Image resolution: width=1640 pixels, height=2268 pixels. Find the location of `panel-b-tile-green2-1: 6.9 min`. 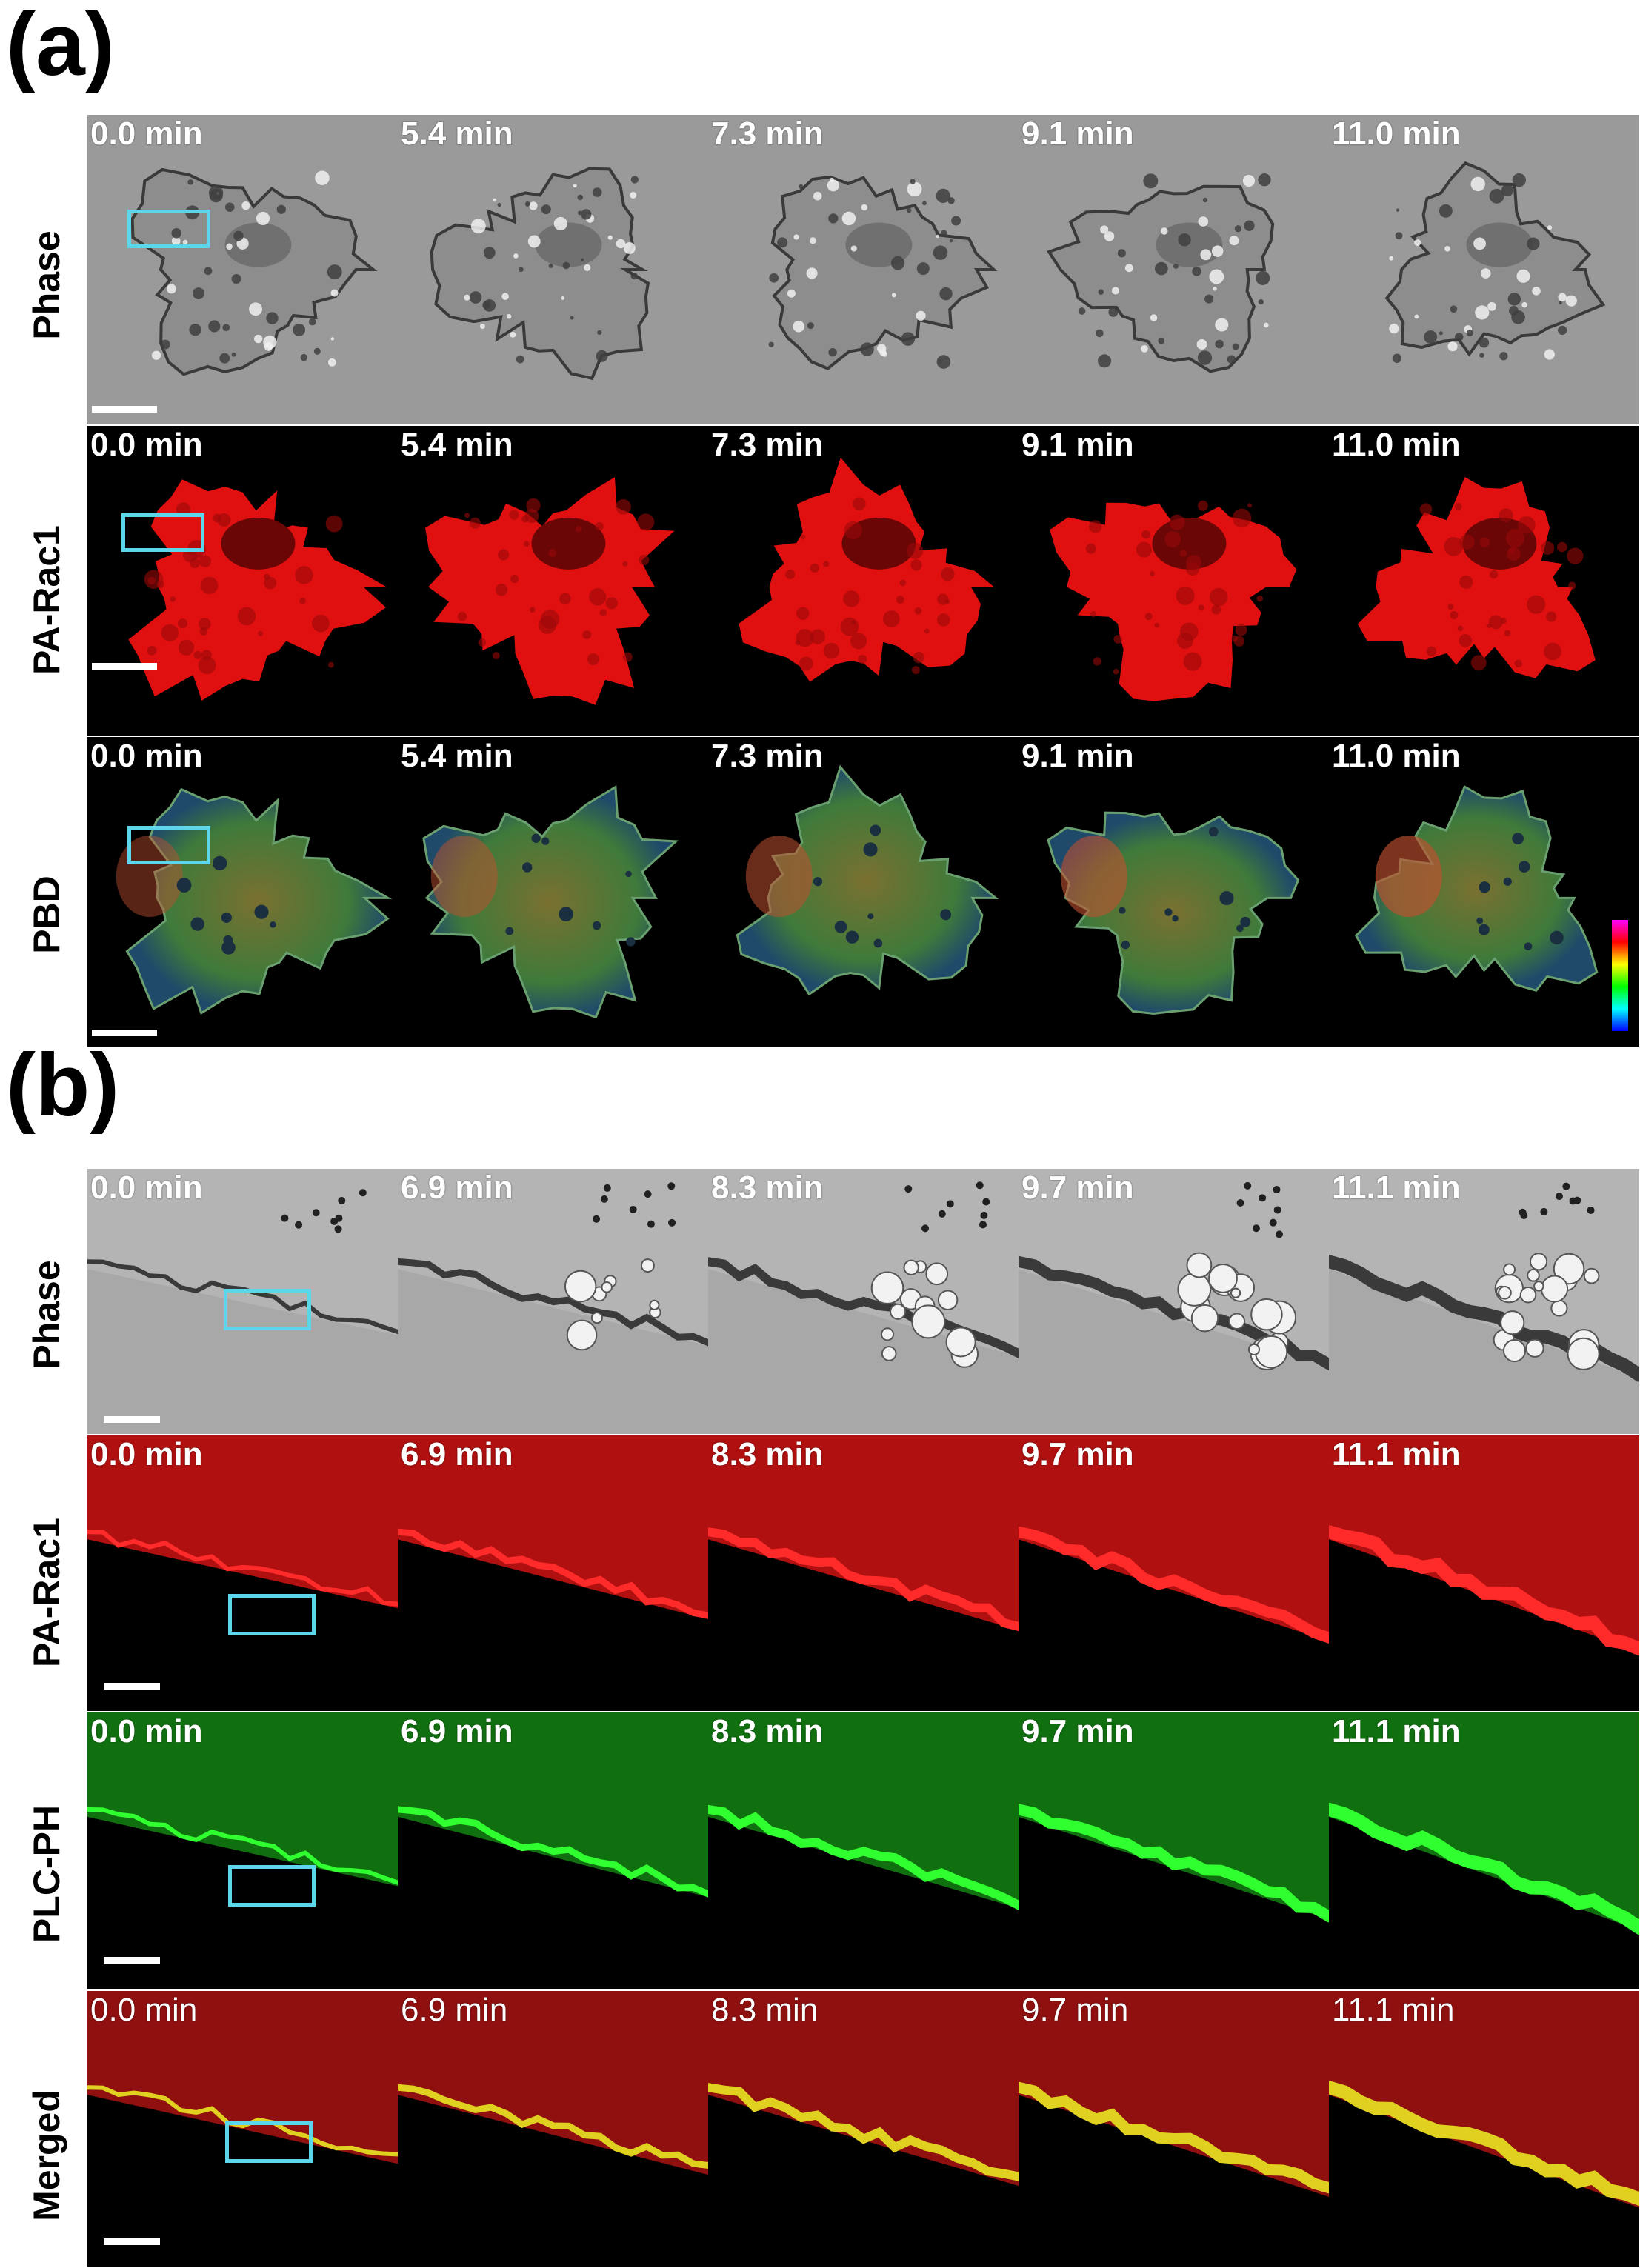

panel-b-tile-green2-1: 6.9 min is located at coordinates (553, 1851).